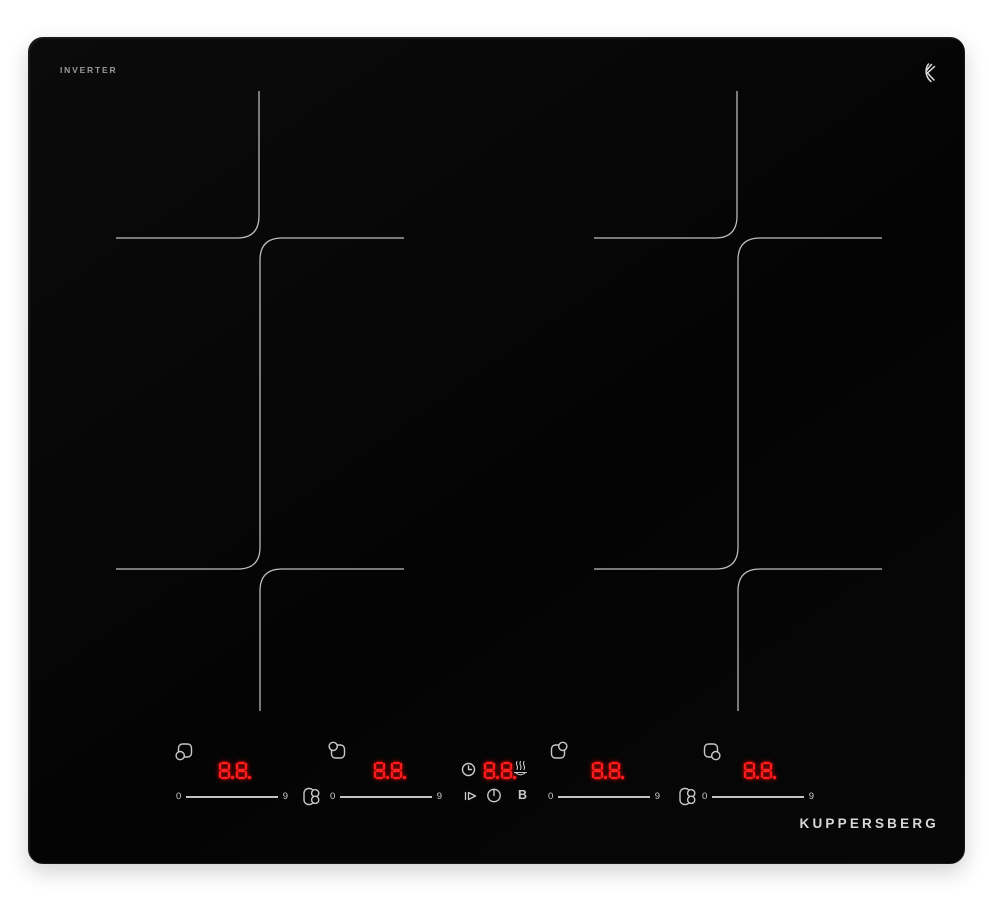 The image size is (989, 901). Describe the element at coordinates (520, 768) in the screenshot. I see `keep-warm-icon` at that location.